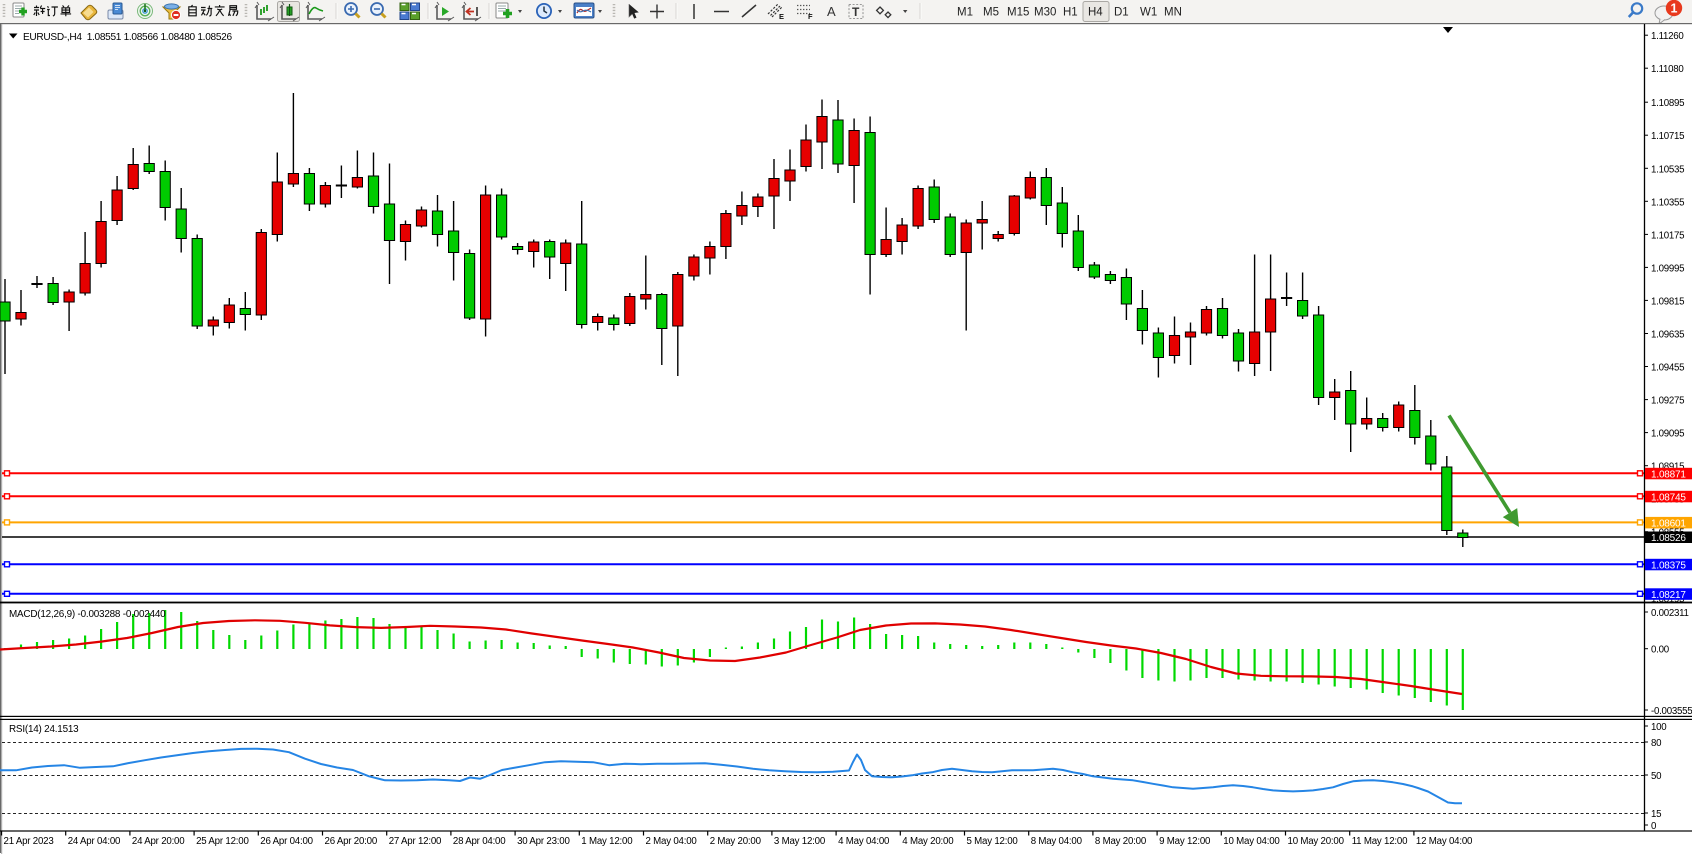 Image resolution: width=1692 pixels, height=854 pixels. Describe the element at coordinates (44, 729) in the screenshot. I see `svg-text: RSI(14) 24.1513` at that location.